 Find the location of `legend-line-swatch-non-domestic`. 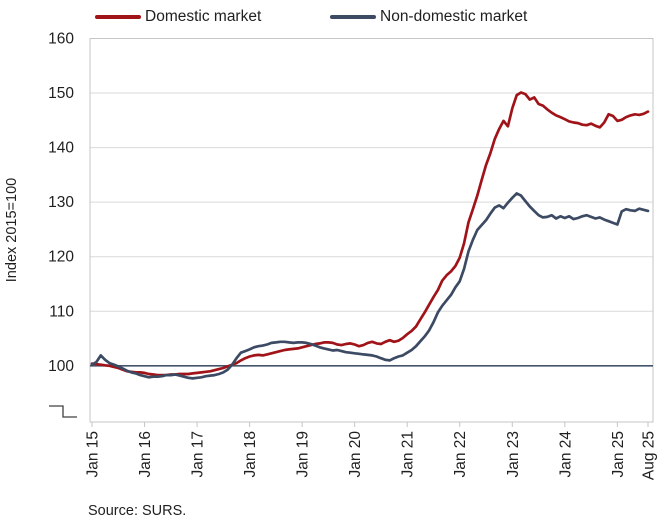

legend-line-swatch-non-domestic is located at coordinates (353, 17).